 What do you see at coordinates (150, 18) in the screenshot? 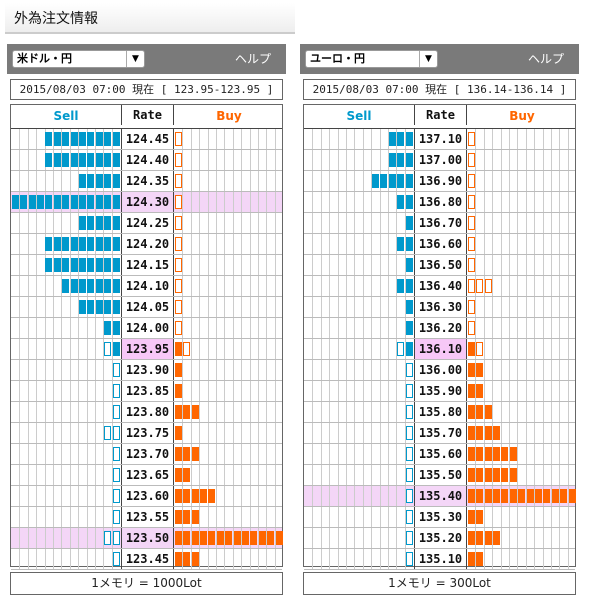
I see `page-title: 外為注文情報` at bounding box center [150, 18].